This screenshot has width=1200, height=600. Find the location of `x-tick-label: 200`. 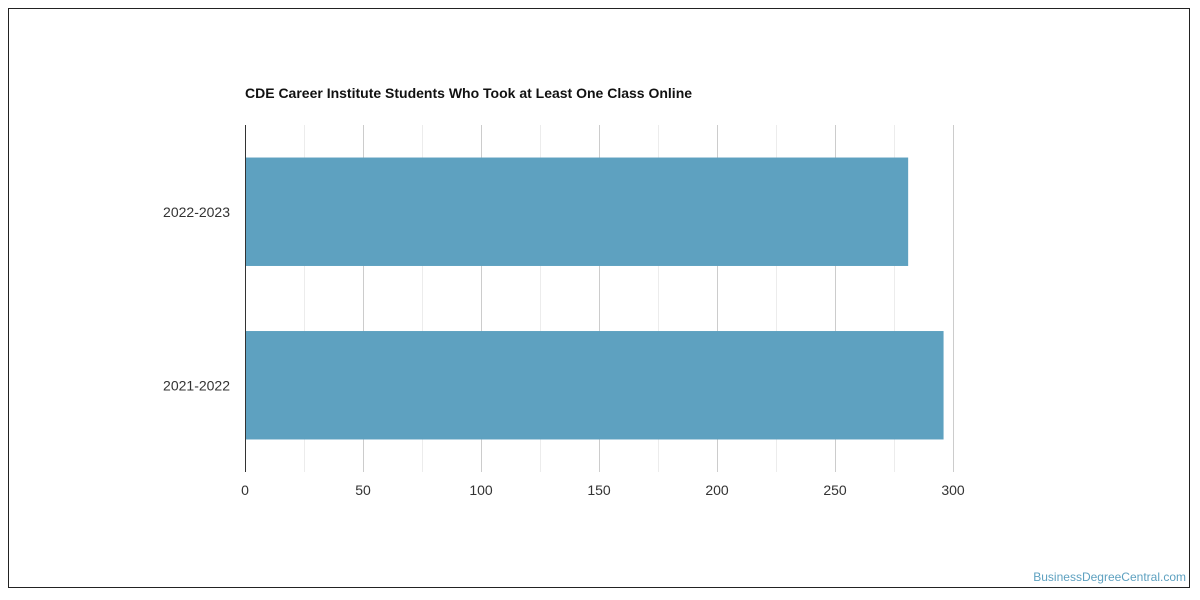

x-tick-label: 200 is located at coordinates (717, 490).